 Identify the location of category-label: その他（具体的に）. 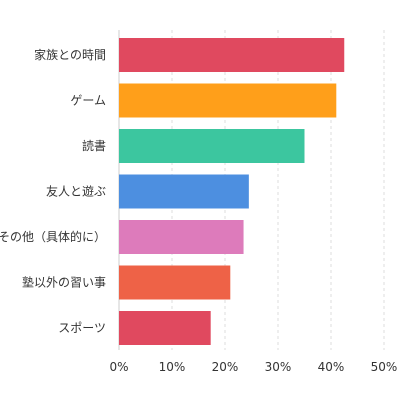
(53, 236).